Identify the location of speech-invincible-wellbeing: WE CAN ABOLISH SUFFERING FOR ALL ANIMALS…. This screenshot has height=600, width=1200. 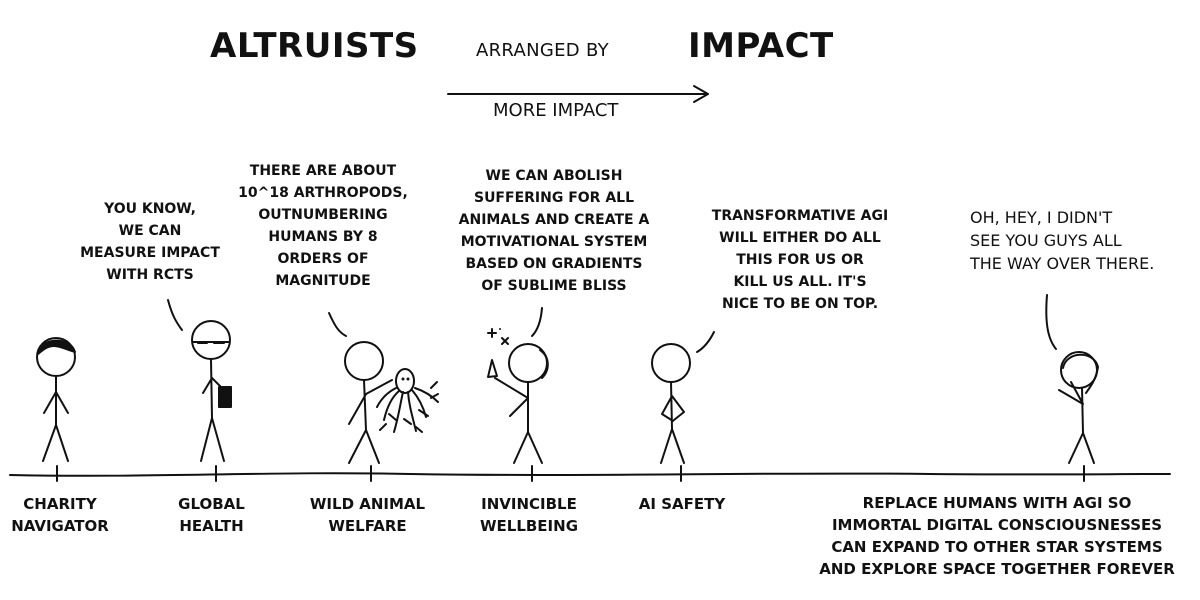
(554, 231).